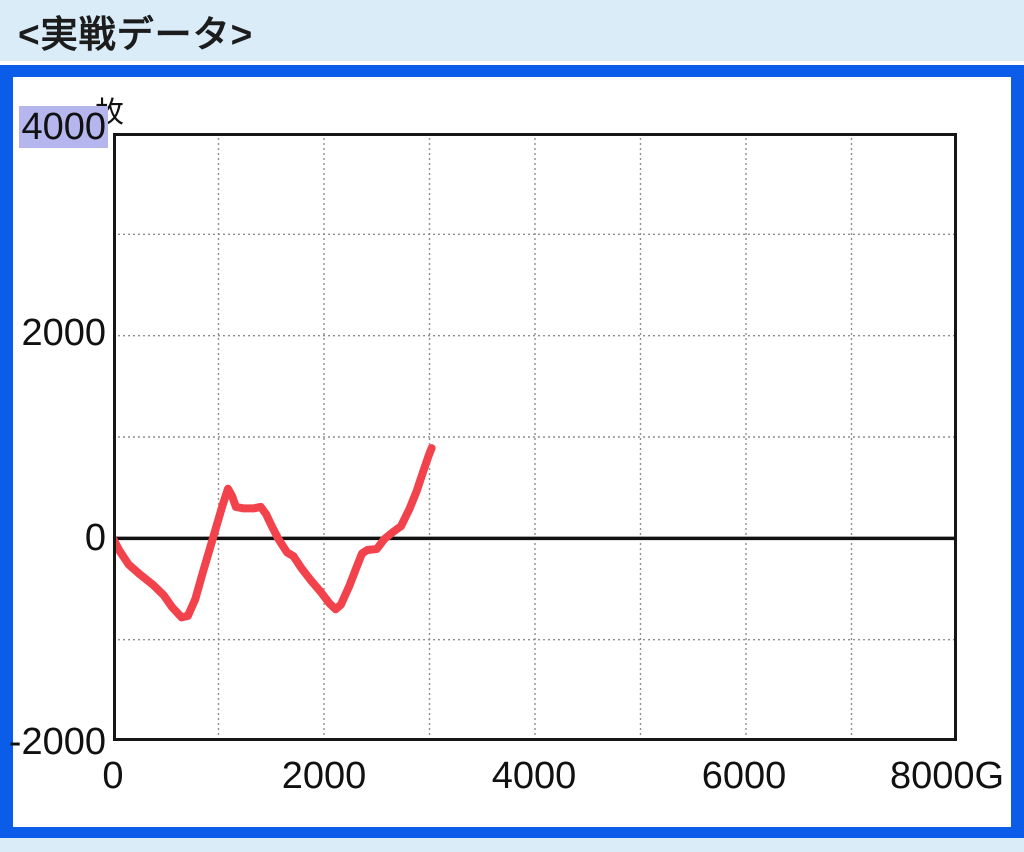 The image size is (1024, 852). Describe the element at coordinates (136, 34) in the screenshot. I see `page-title: <実戦データ>` at that location.